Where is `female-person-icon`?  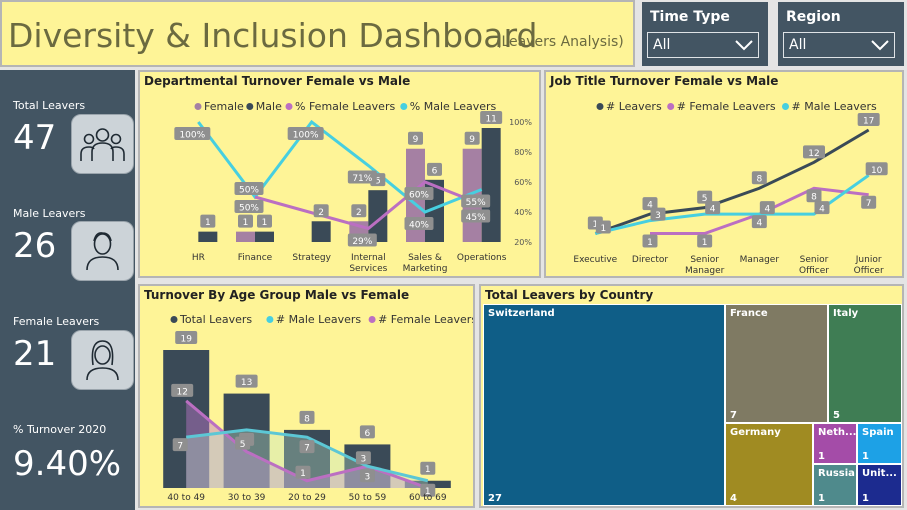
female-person-icon is located at coordinates (102, 360).